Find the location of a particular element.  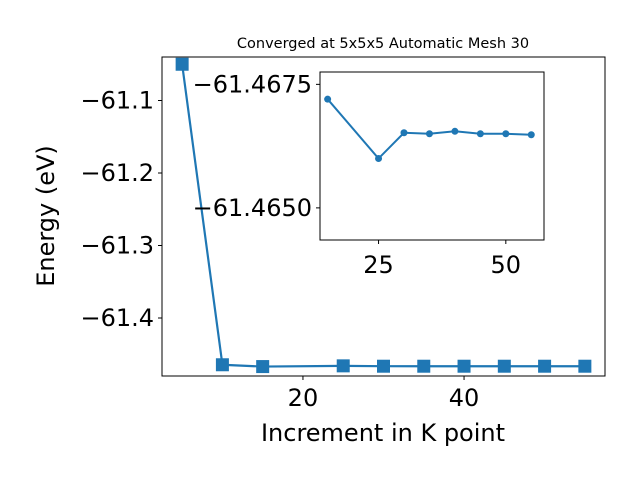

inset-series is located at coordinates (429, 128).